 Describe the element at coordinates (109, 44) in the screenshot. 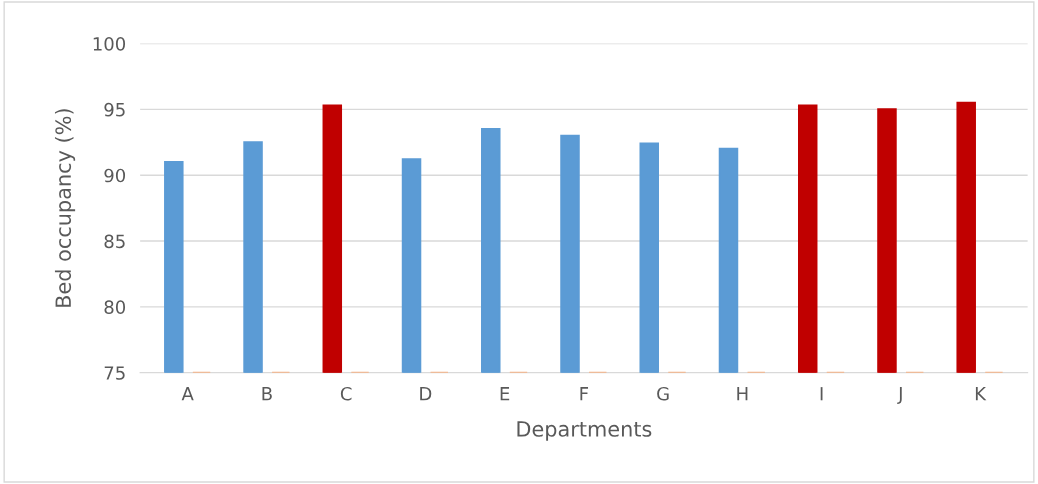

I see `y-tick-label: 100` at that location.